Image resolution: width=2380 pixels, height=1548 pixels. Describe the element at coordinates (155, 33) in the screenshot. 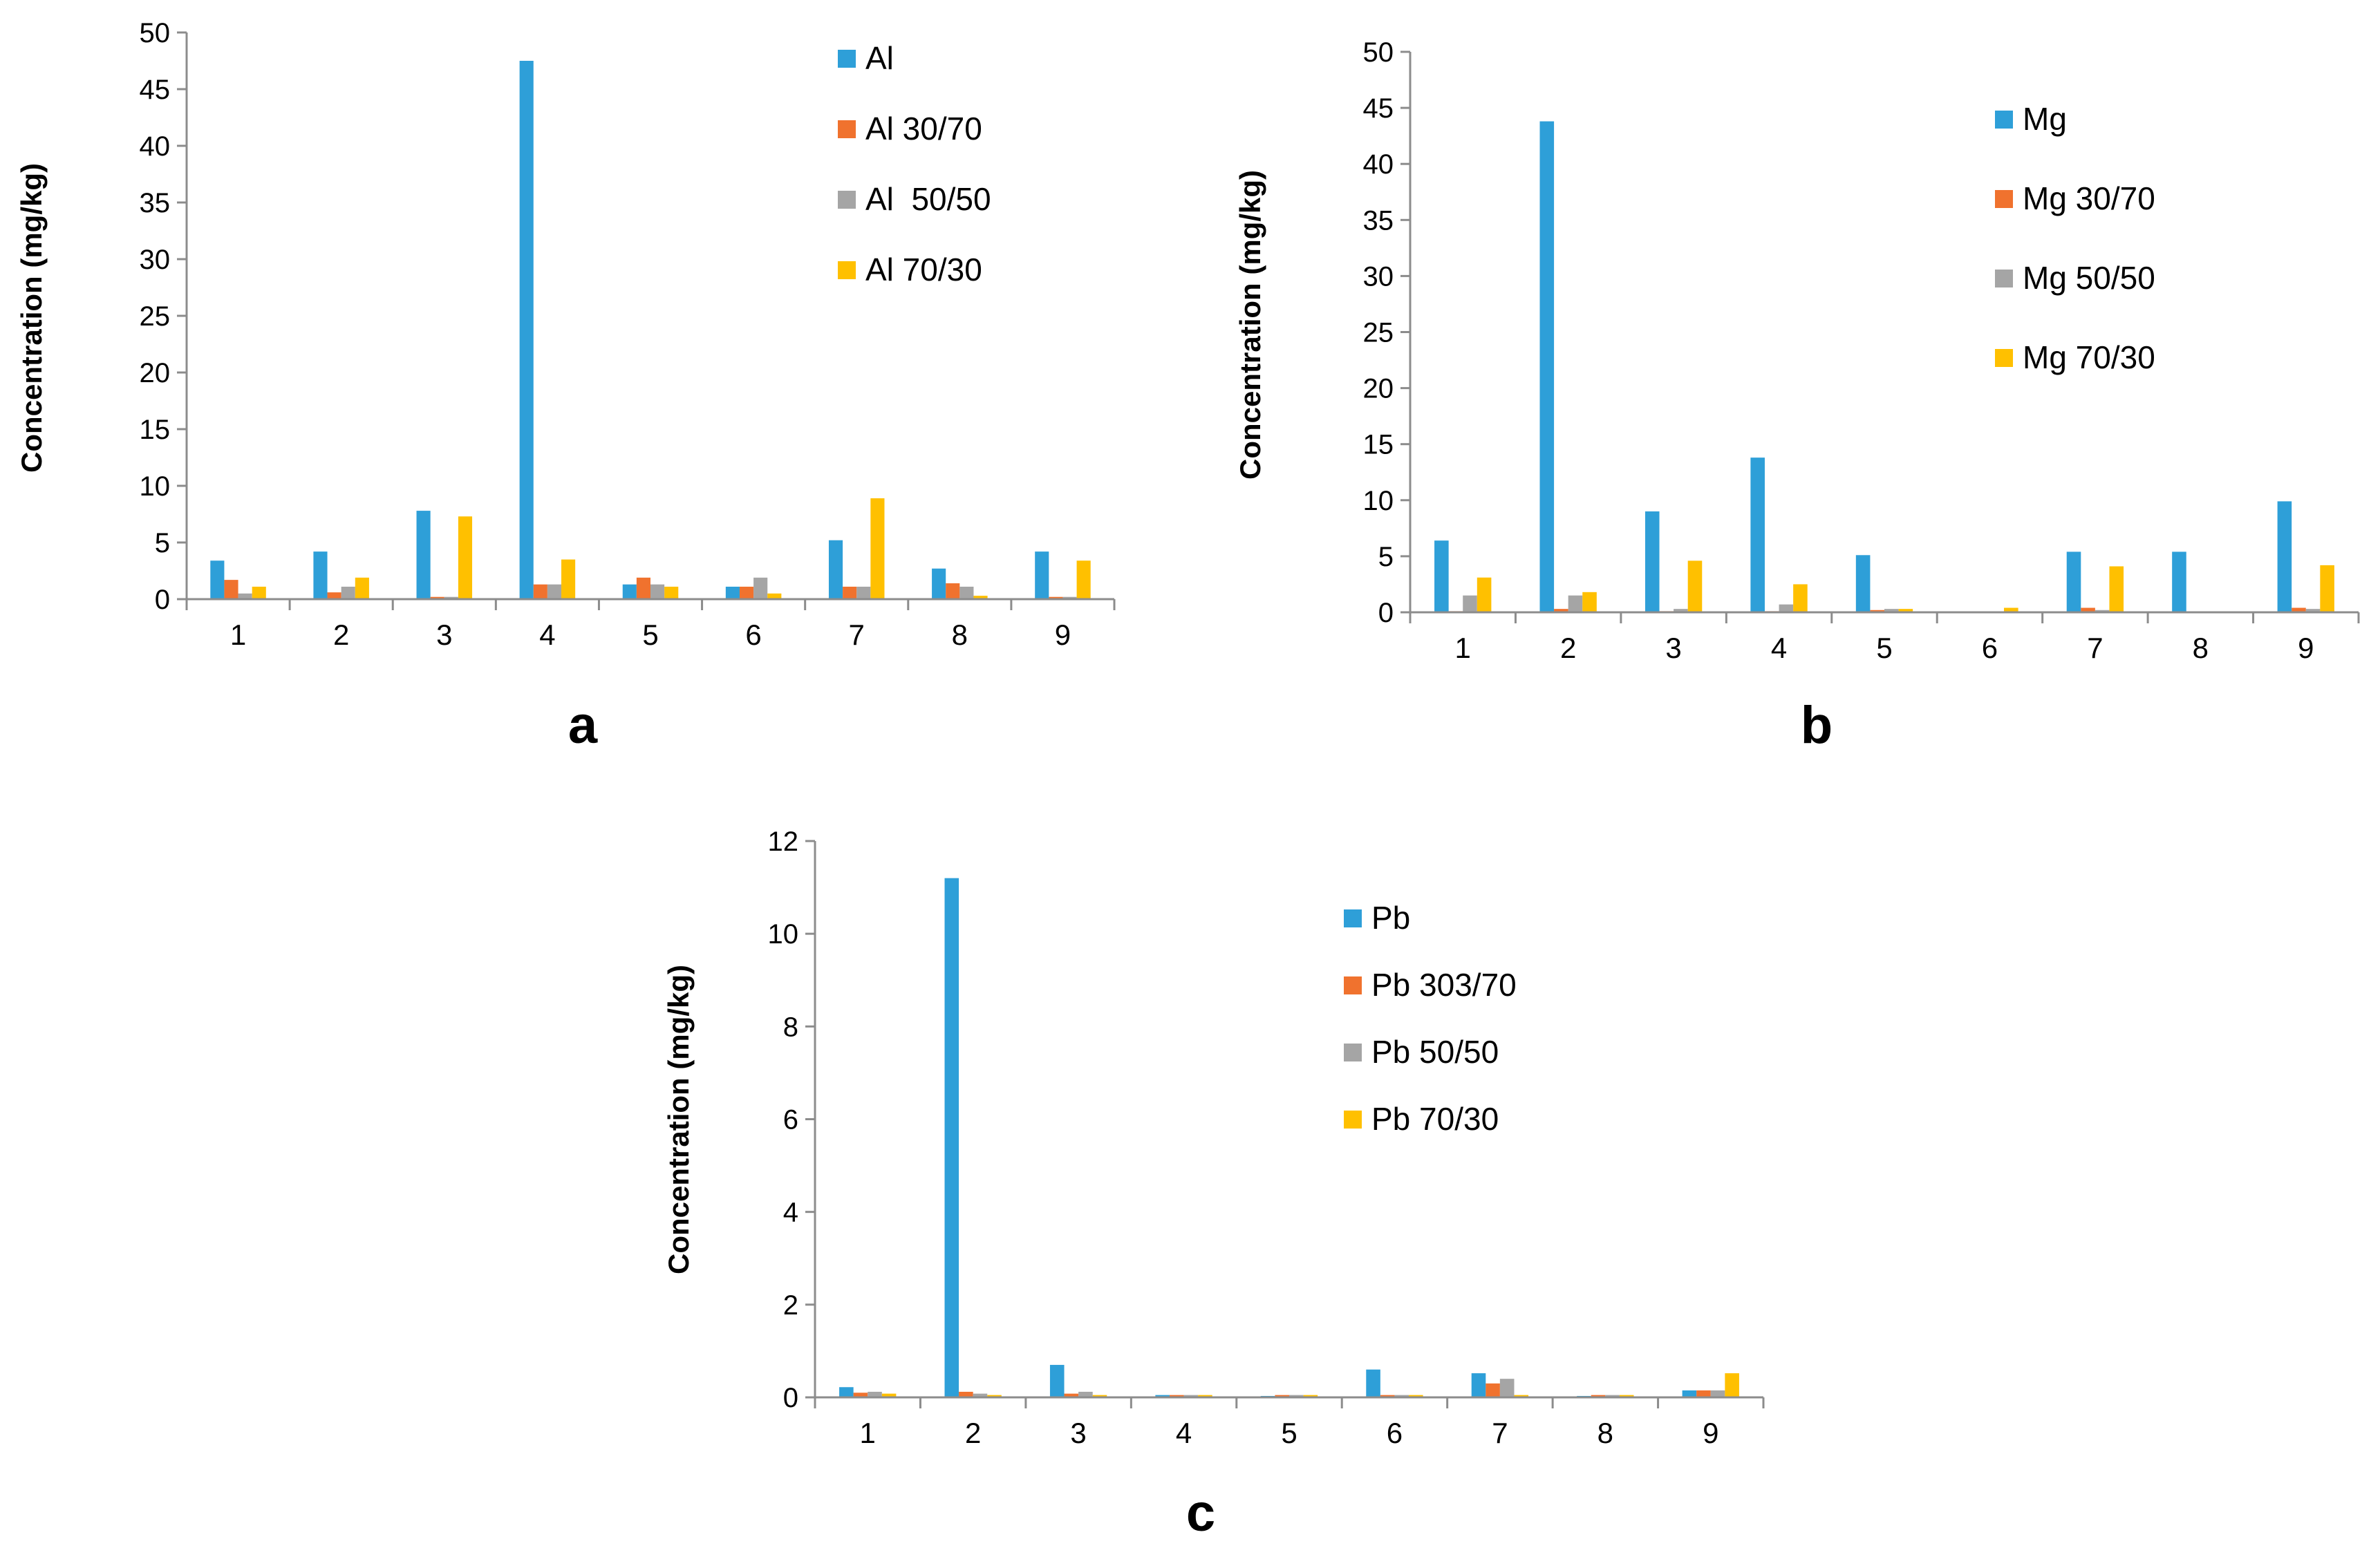

I see `y-tick-label: 50` at that location.